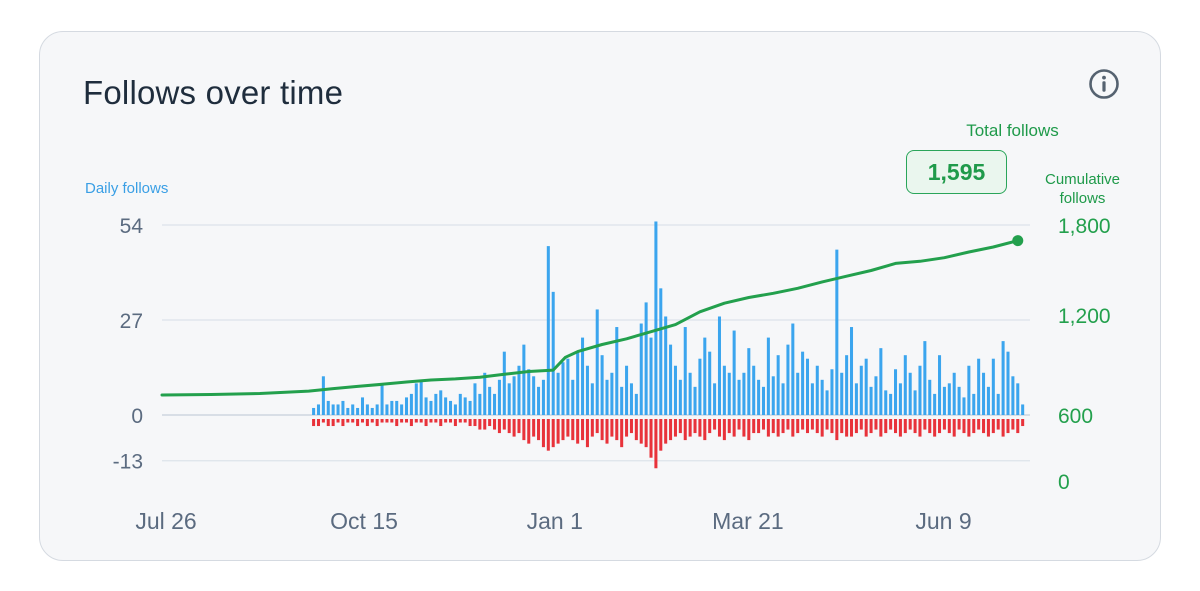  What do you see at coordinates (132, 226) in the screenshot?
I see `left-tick-label: 54` at bounding box center [132, 226].